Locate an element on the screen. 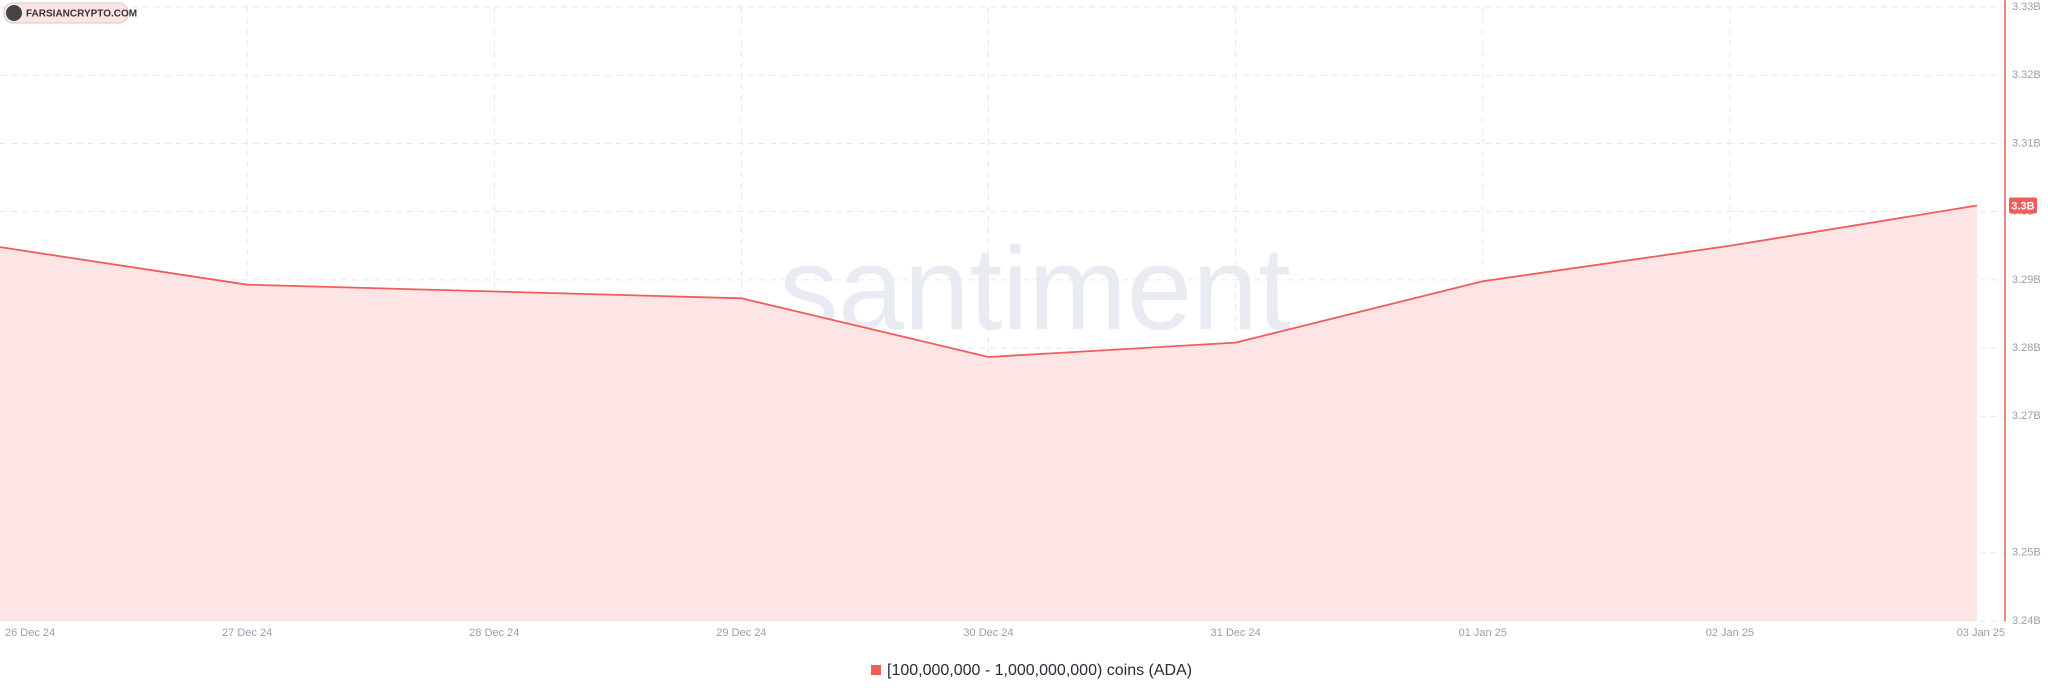 Image resolution: width=2048 pixels, height=693 pixels. logo: FARSIANCRYPTO.COM is located at coordinates (70, 13).